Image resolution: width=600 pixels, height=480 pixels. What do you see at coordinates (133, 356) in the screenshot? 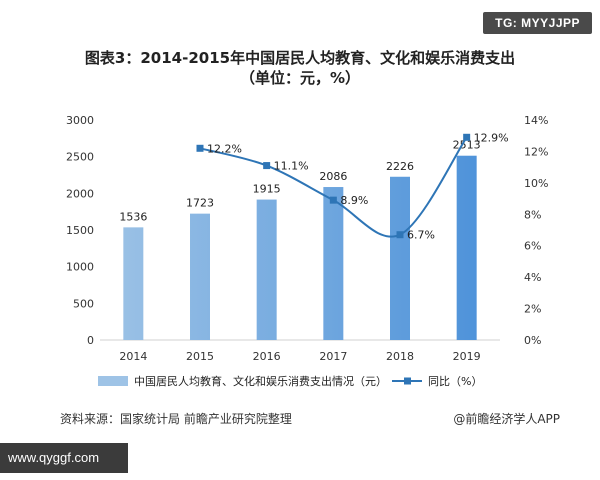
I see `x-tick-label: 2014` at bounding box center [133, 356].